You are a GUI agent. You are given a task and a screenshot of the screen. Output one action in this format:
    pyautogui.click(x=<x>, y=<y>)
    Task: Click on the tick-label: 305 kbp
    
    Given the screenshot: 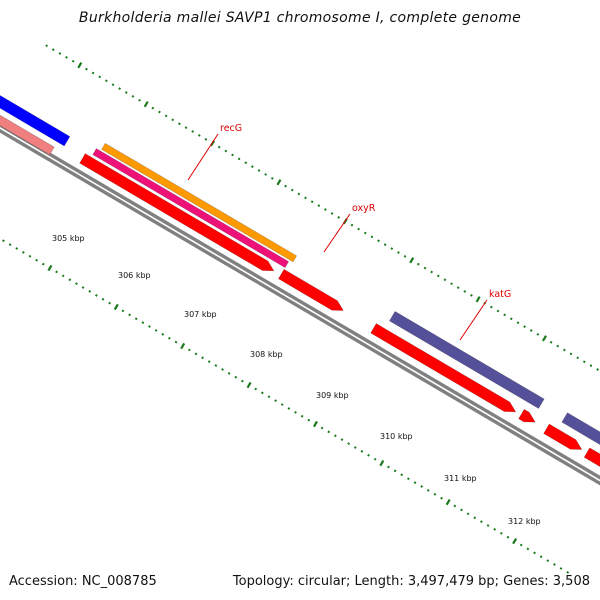 What is the action you would take?
    pyautogui.click(x=68, y=238)
    